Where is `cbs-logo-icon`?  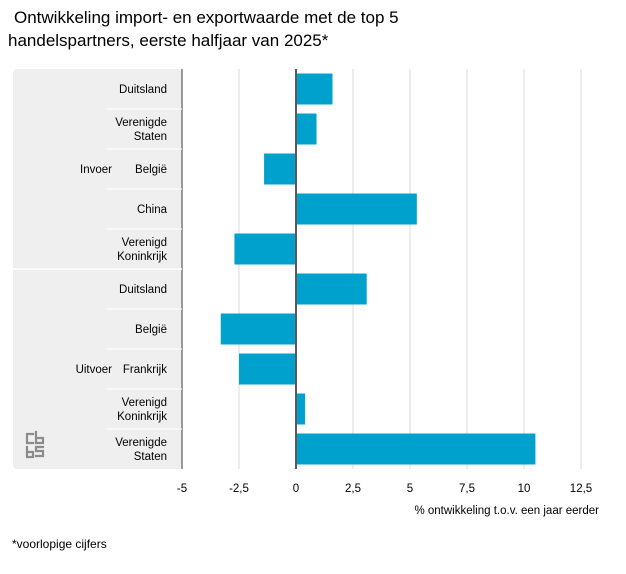 cbs-logo-icon is located at coordinates (35, 444).